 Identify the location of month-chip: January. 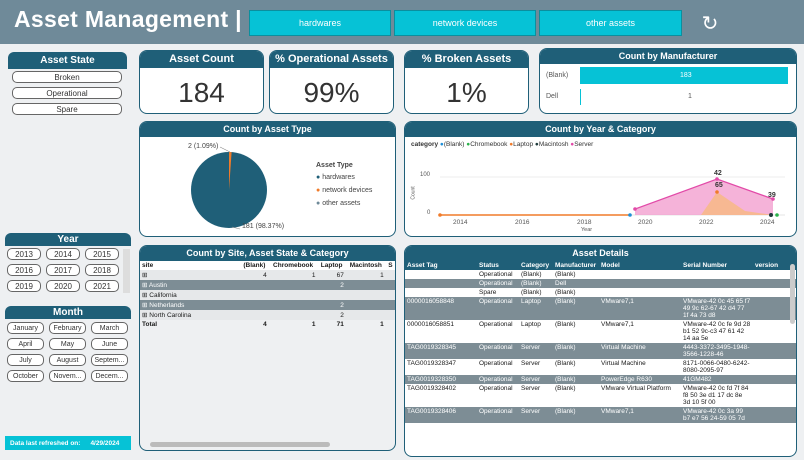
(25, 328).